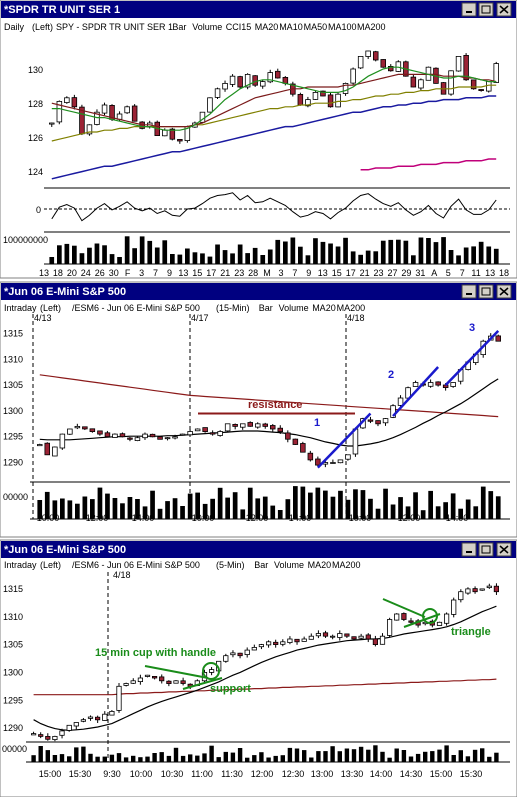  I want to click on y-tick-label: 130, so click(35, 70).